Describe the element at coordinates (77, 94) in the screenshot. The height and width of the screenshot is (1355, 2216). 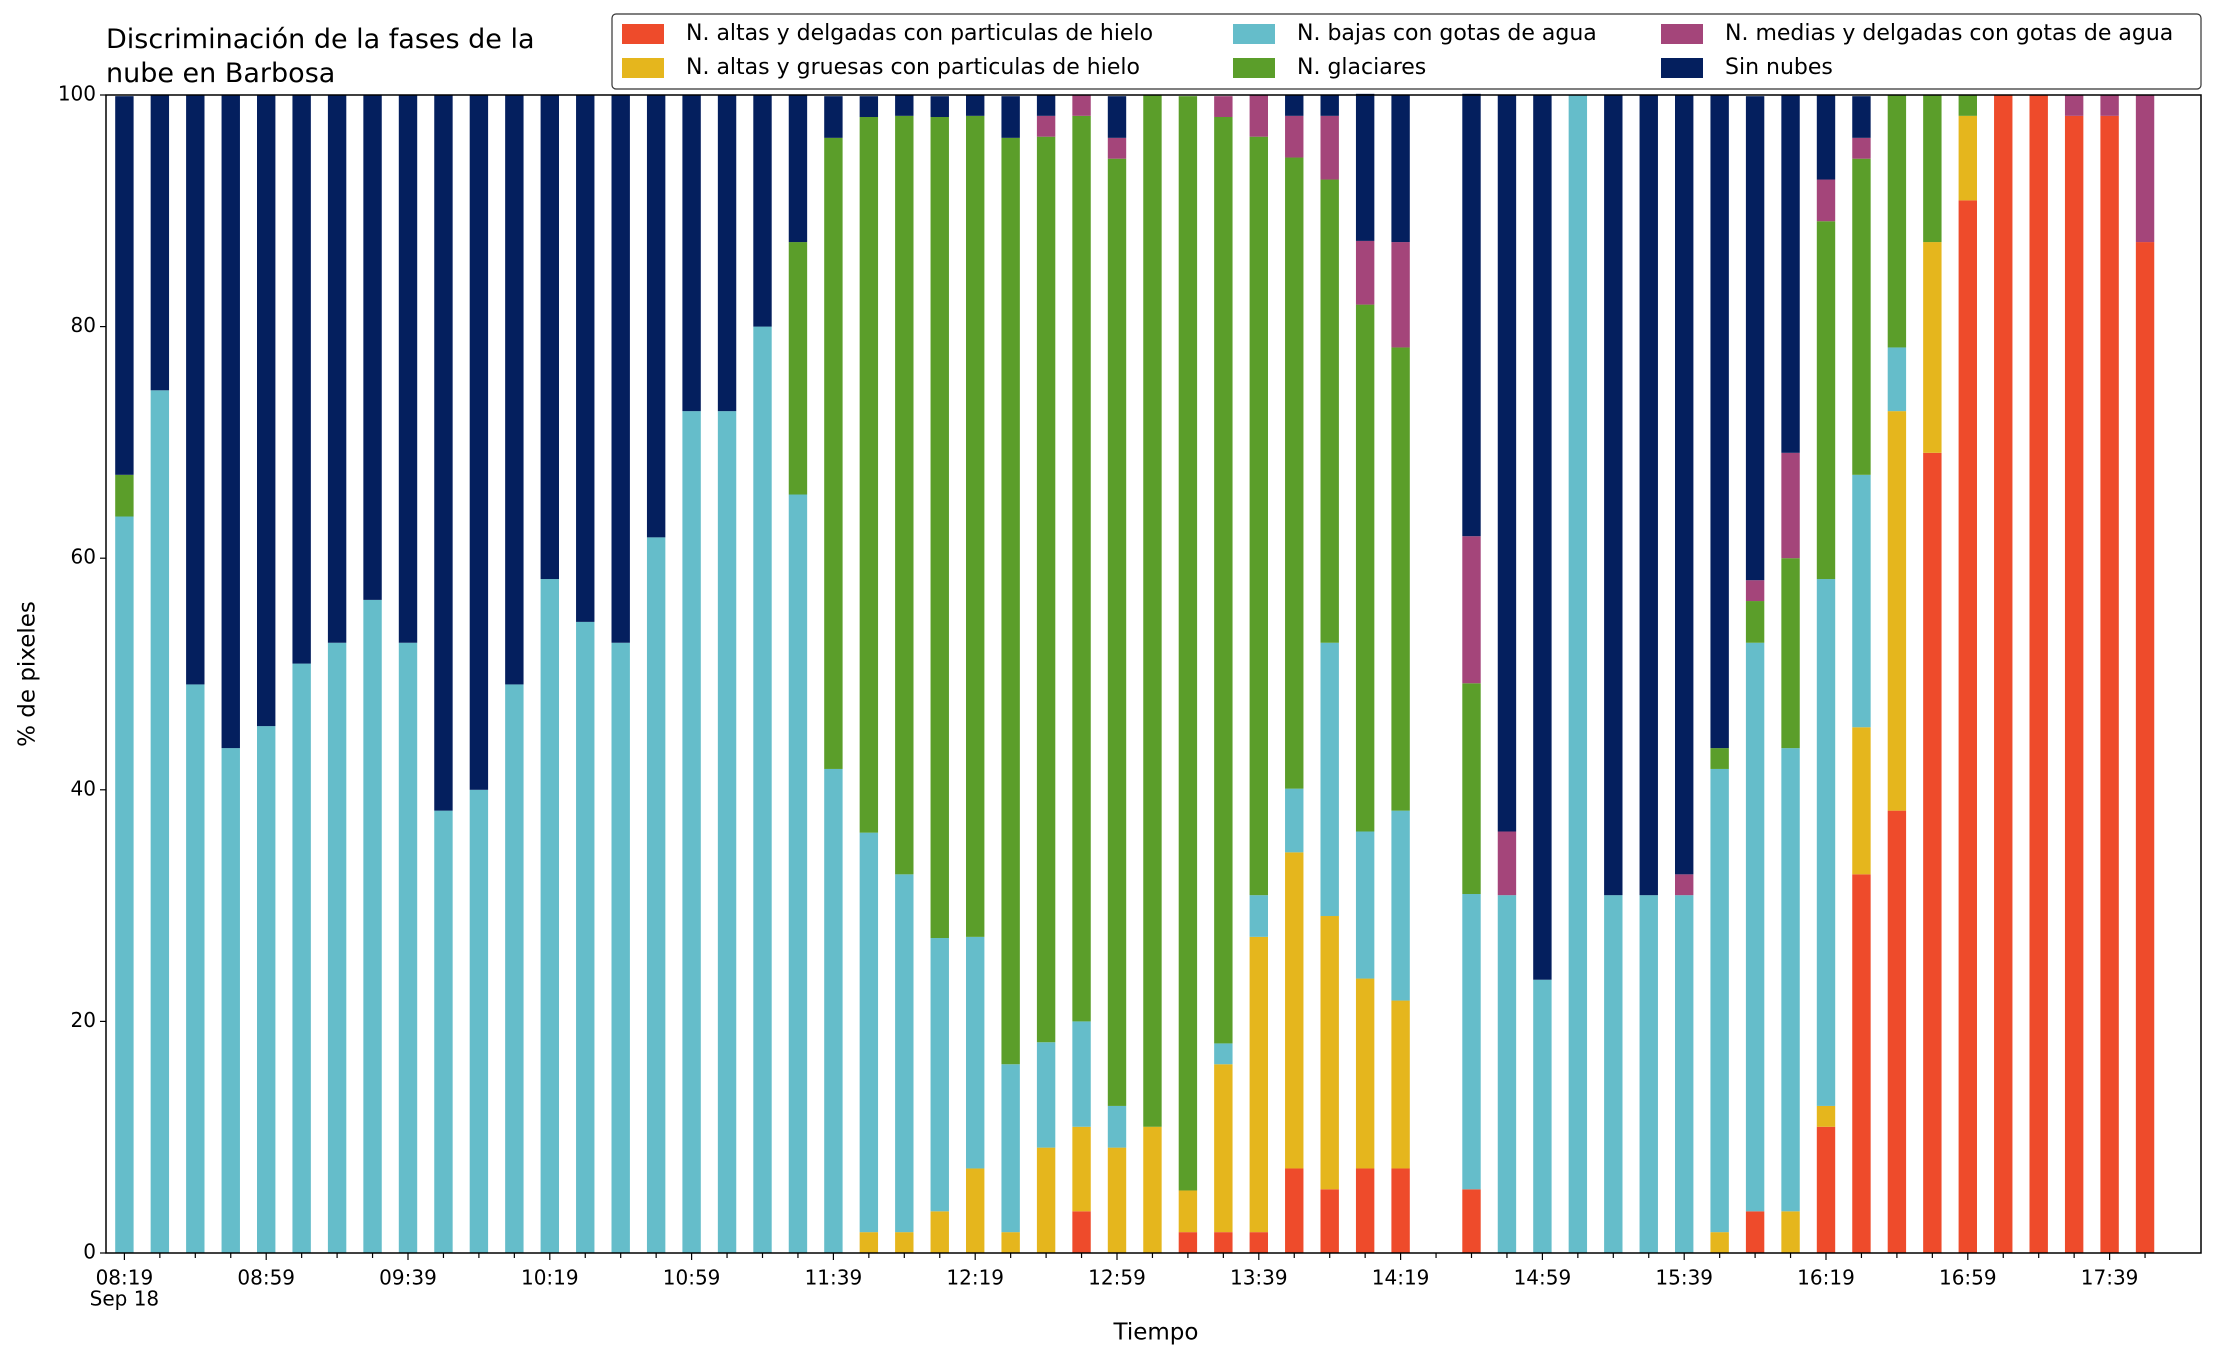
I see `y-tick-label: 100` at that location.